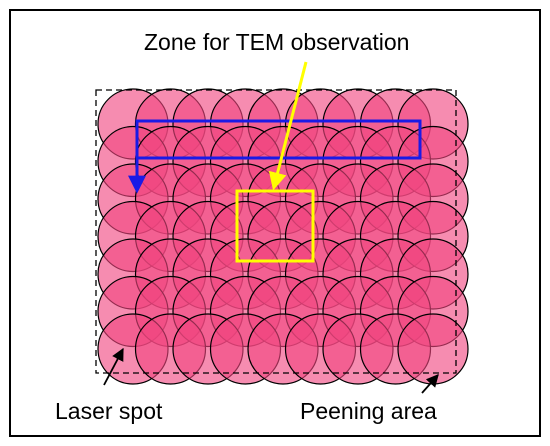 This screenshot has height=446, width=550. What do you see at coordinates (113, 366) in the screenshot?
I see `laser-spot-arrow` at bounding box center [113, 366].